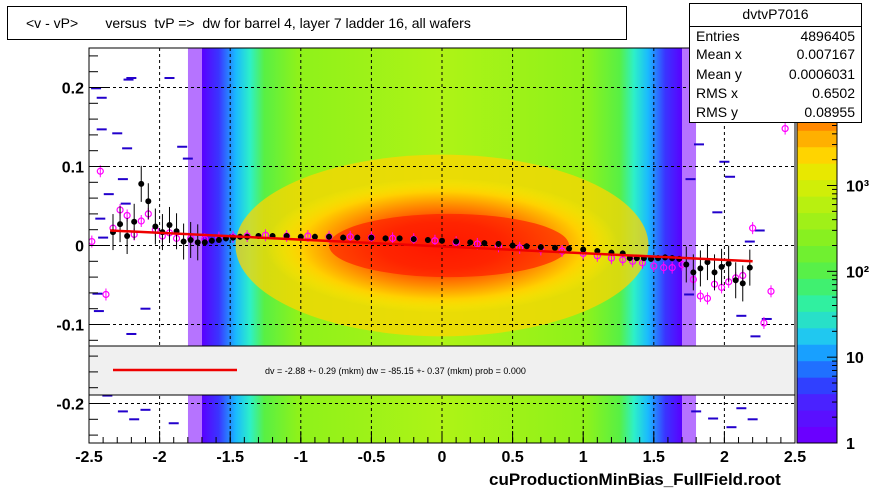  I want to click on stats-row: Mean y 0.0006031, so click(775, 75).